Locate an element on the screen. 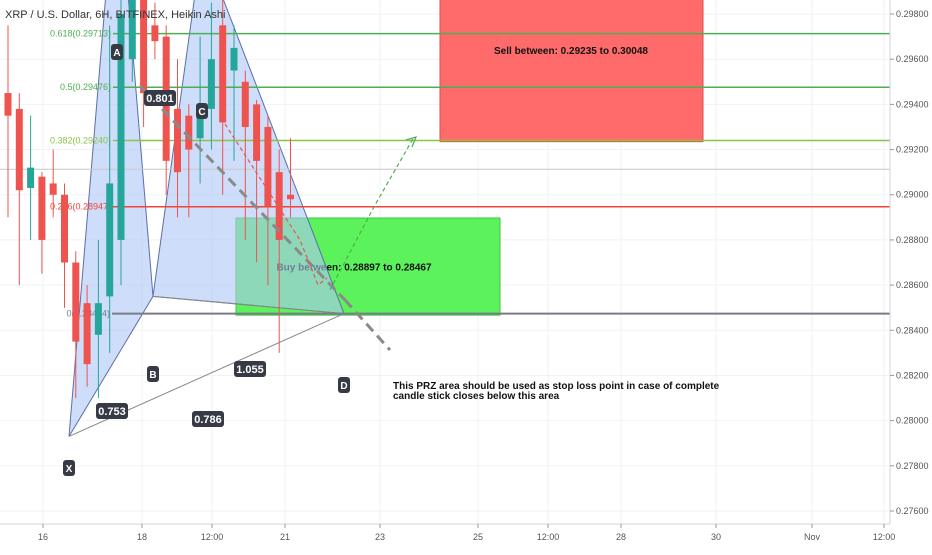 The width and height of the screenshot is (932, 555). dashed-trendline-ad is located at coordinates (242, 193).